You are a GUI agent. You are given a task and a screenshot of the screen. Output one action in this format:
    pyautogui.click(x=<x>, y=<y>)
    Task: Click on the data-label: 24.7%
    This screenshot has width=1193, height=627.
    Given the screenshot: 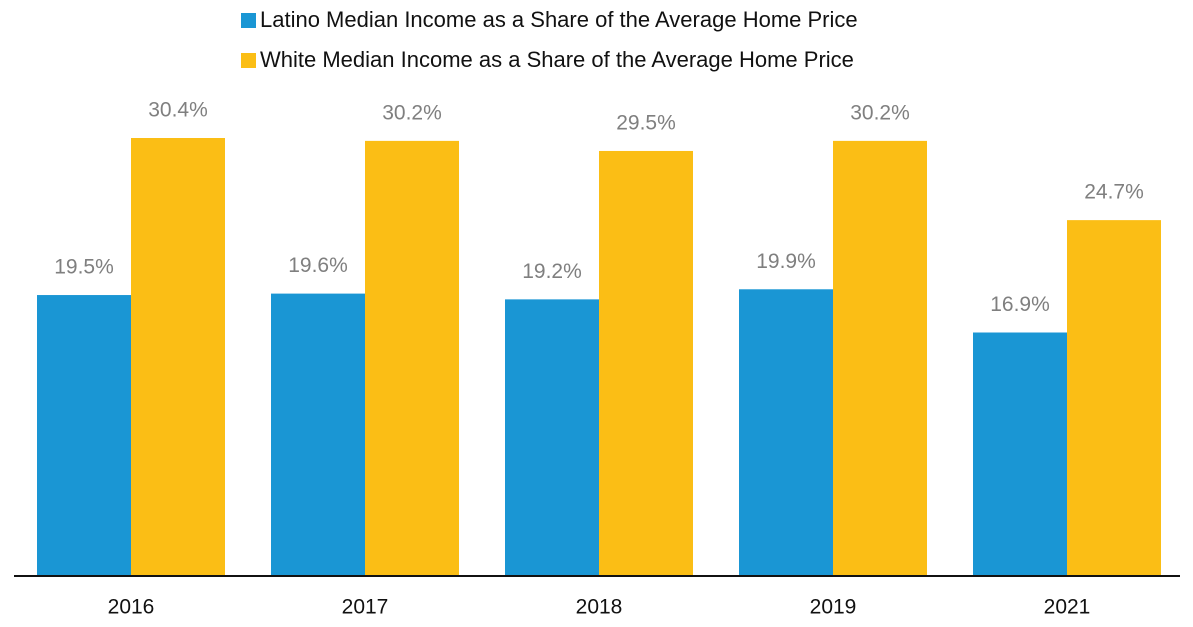 What is the action you would take?
    pyautogui.click(x=1114, y=192)
    